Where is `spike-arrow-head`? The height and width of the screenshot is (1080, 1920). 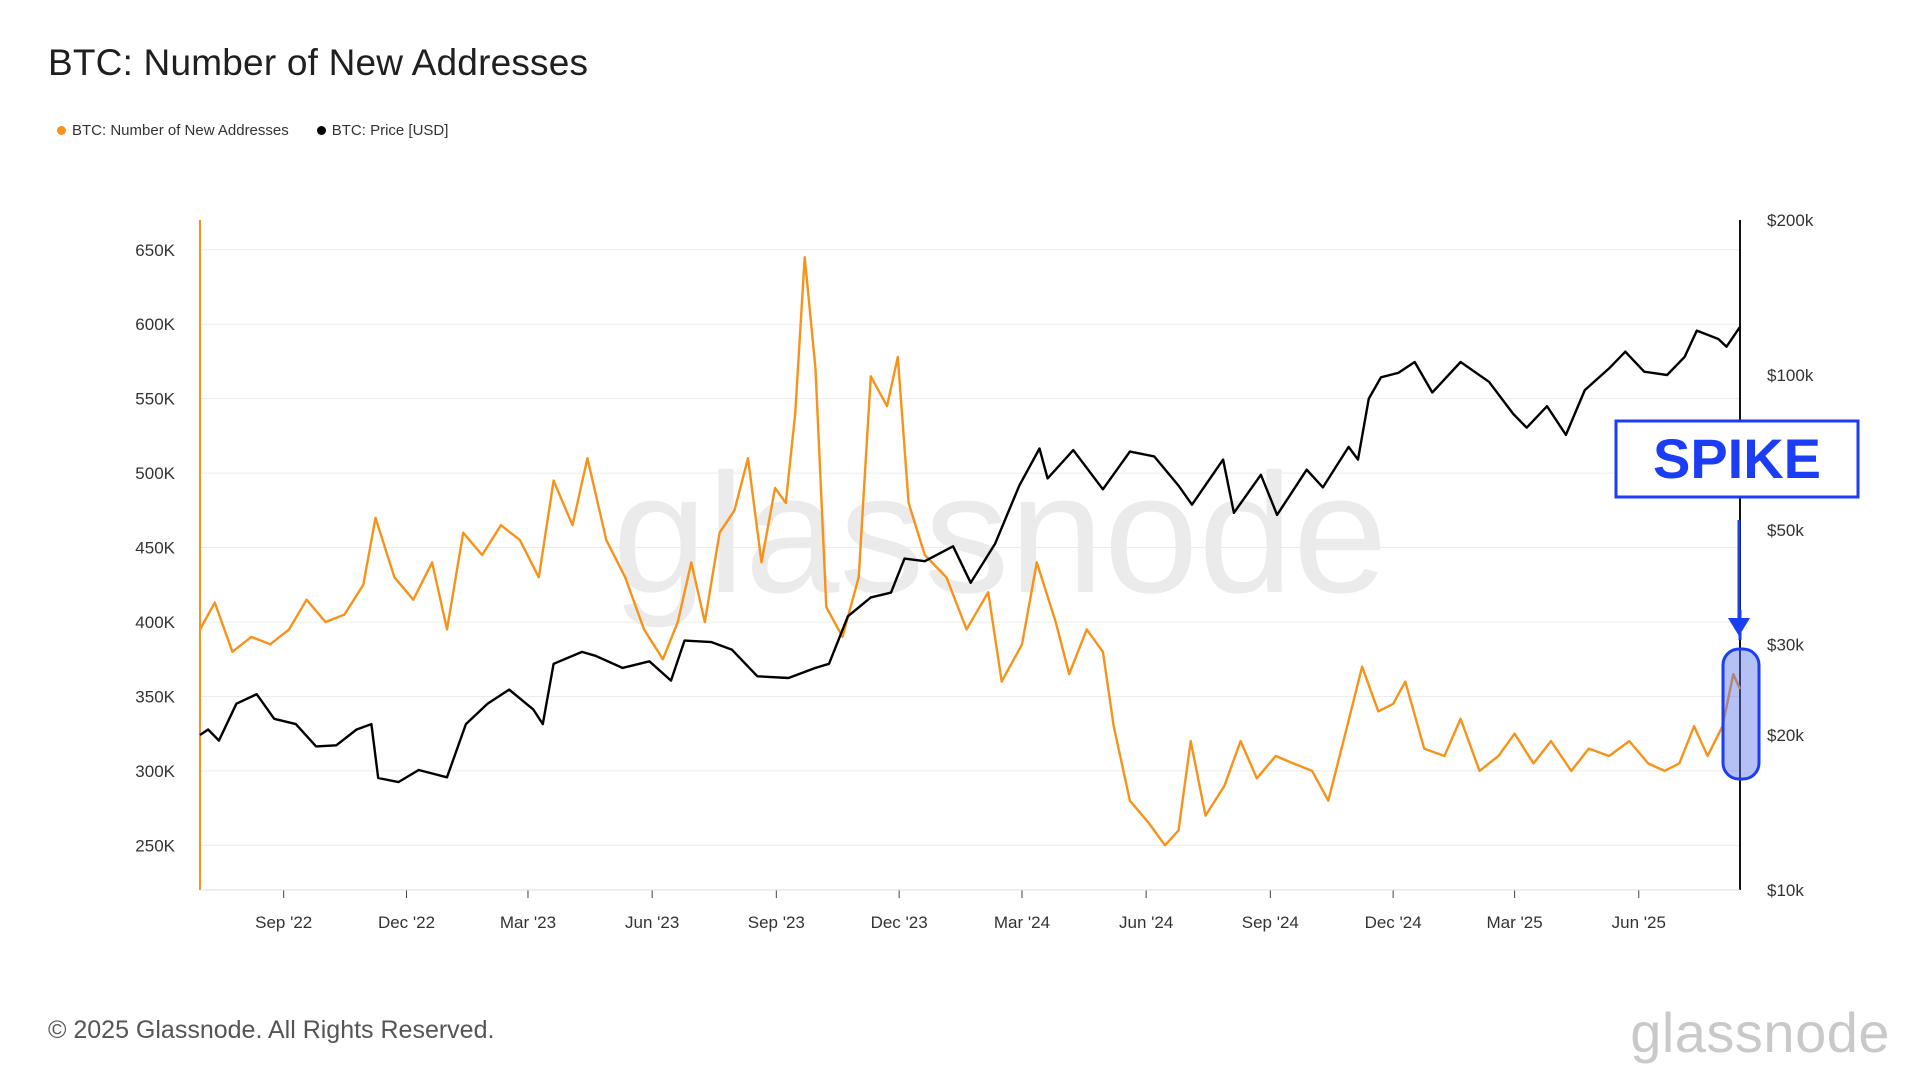 spike-arrow-head is located at coordinates (1739, 627).